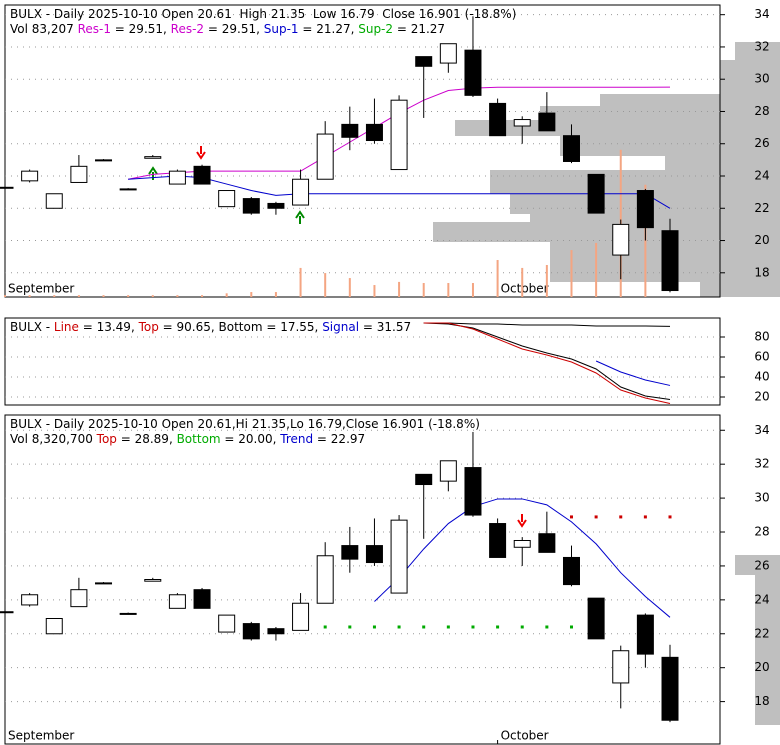 This screenshot has height=745, width=780. I want to click on y-tick-label: 22, so click(761, 633).